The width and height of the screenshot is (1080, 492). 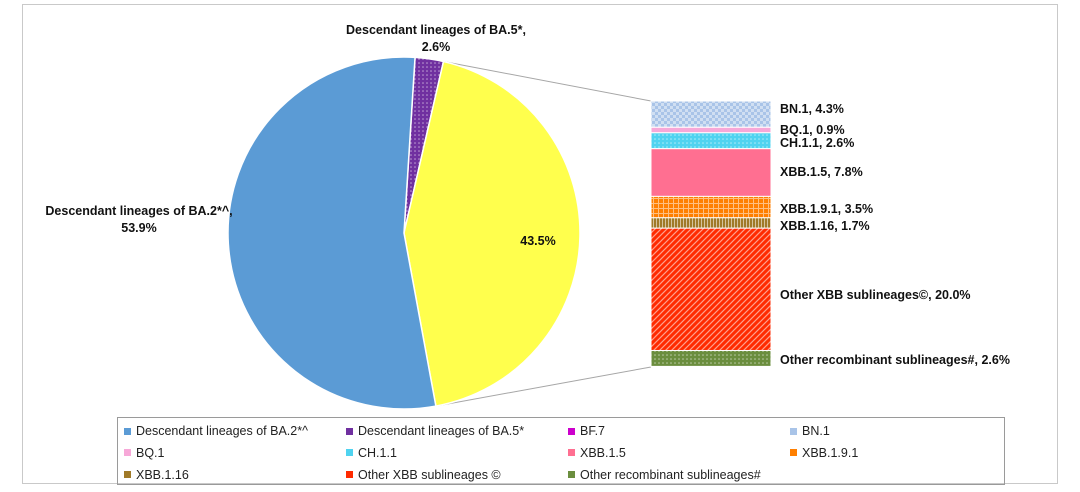 I want to click on legend-label: XBB.1.9.1, so click(x=830, y=452).